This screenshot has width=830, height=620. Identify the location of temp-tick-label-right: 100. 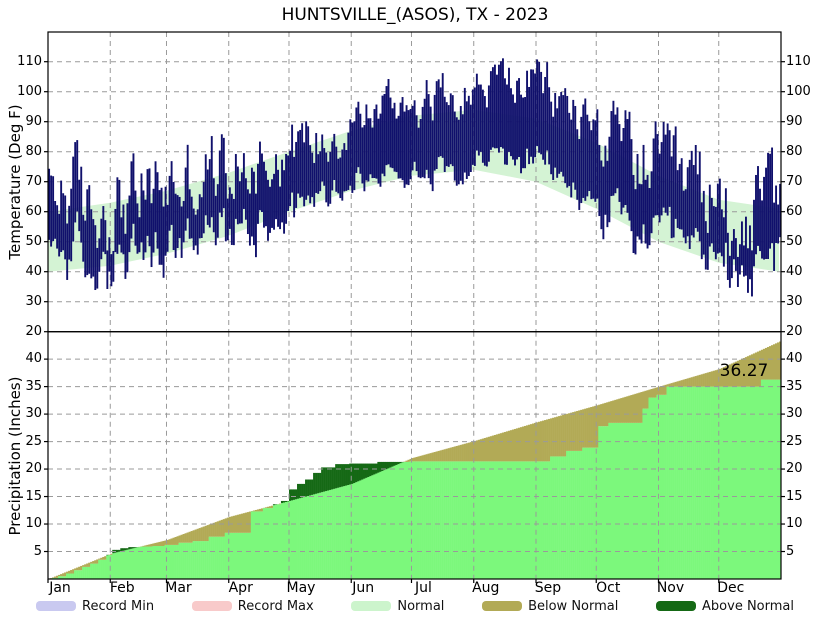
(798, 91).